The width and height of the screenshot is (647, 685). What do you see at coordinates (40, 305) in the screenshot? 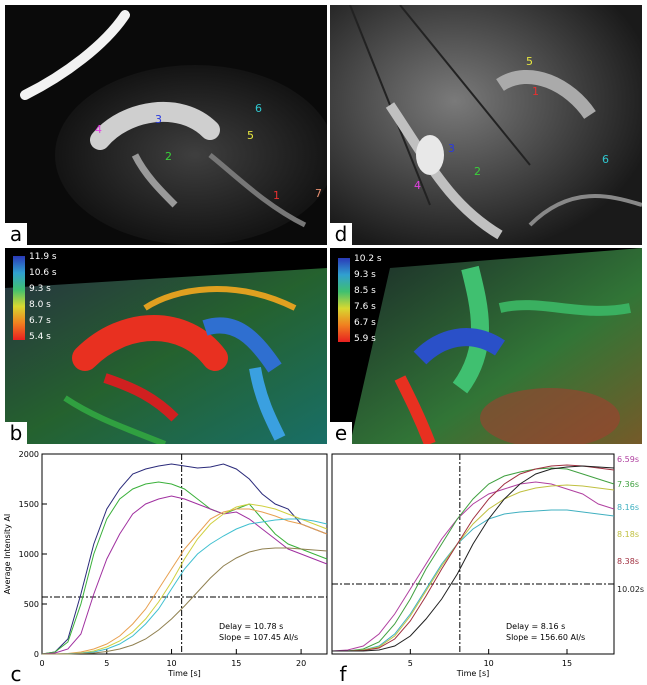
I see `colorbar-tick: 8.0 s` at bounding box center [40, 305].